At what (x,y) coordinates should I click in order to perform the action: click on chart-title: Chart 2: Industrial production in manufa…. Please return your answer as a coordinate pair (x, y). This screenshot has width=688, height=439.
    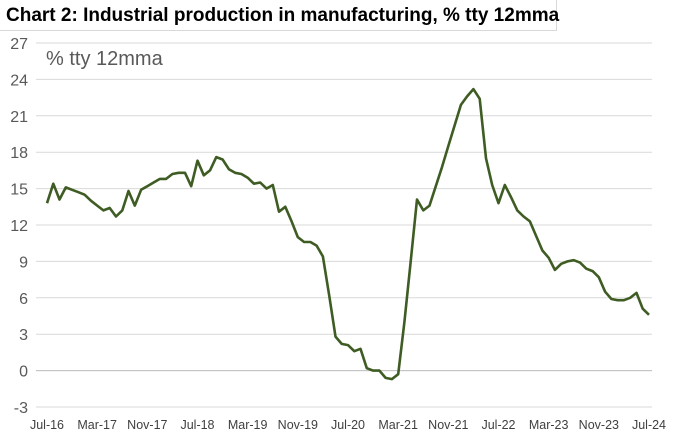
    Looking at the image, I should click on (283, 15).